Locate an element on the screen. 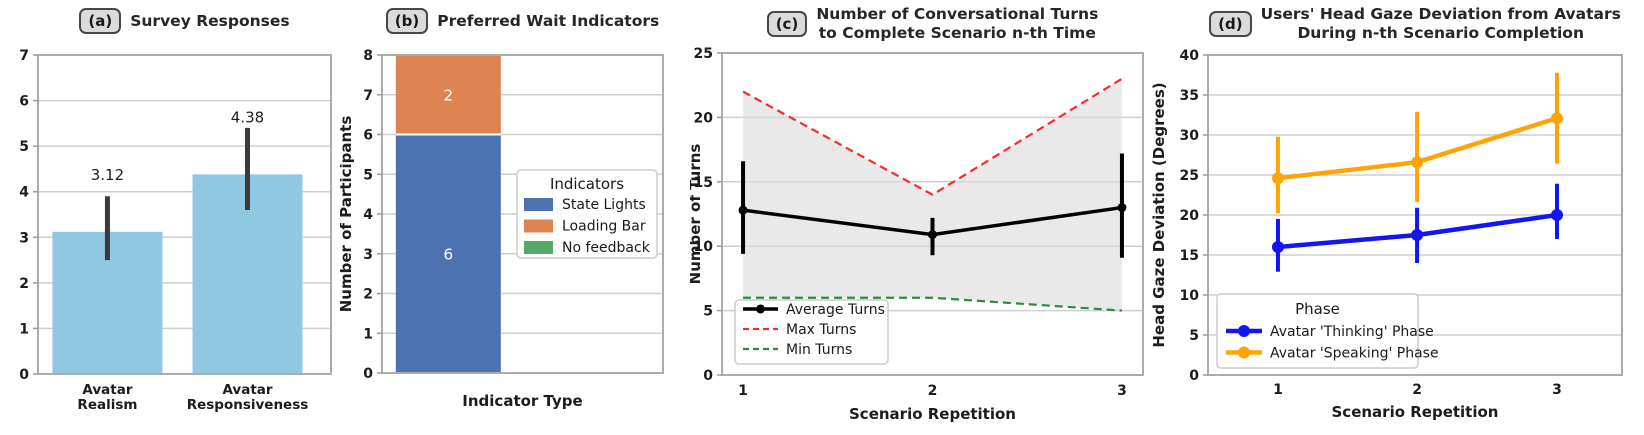 The width and height of the screenshot is (1644, 435). legend-swatch-loading-bar is located at coordinates (538, 226).